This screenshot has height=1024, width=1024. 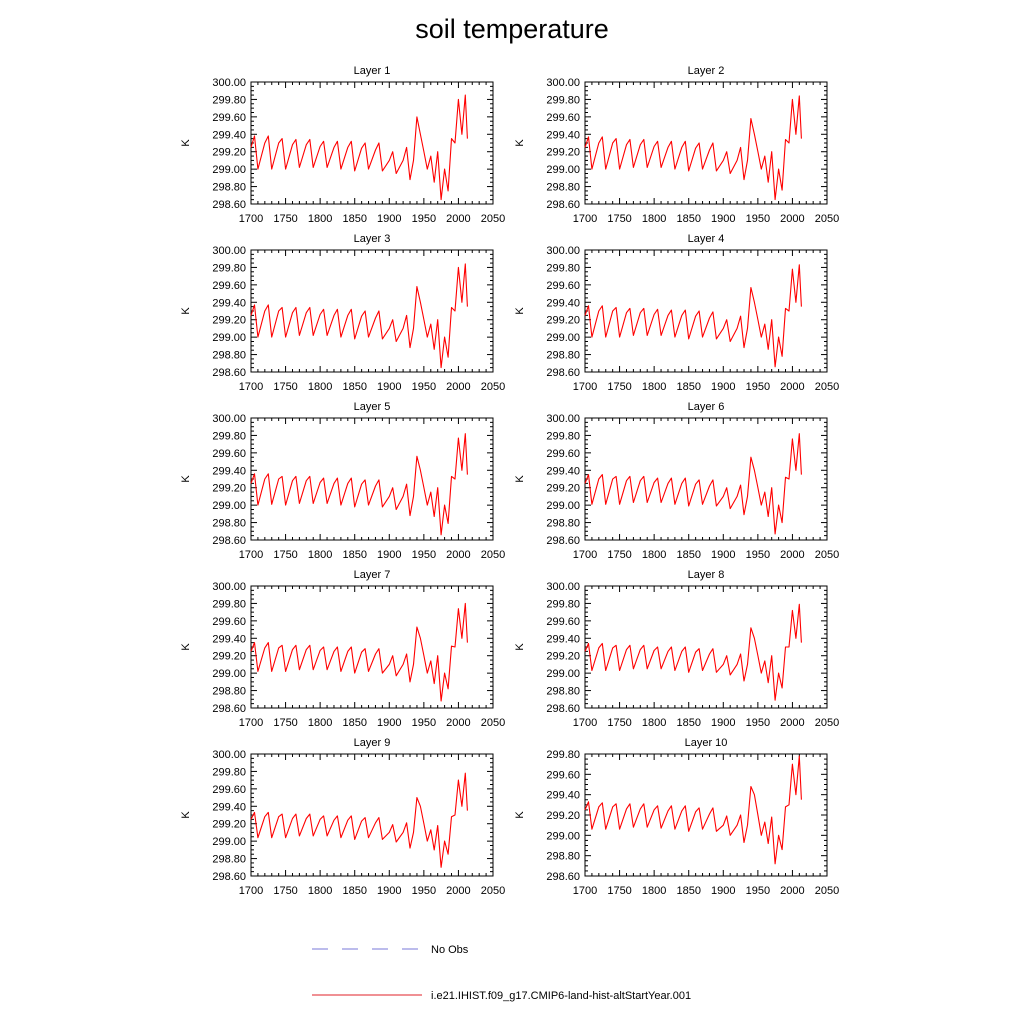 I want to click on panel-title: Layer 7, so click(x=372, y=575).